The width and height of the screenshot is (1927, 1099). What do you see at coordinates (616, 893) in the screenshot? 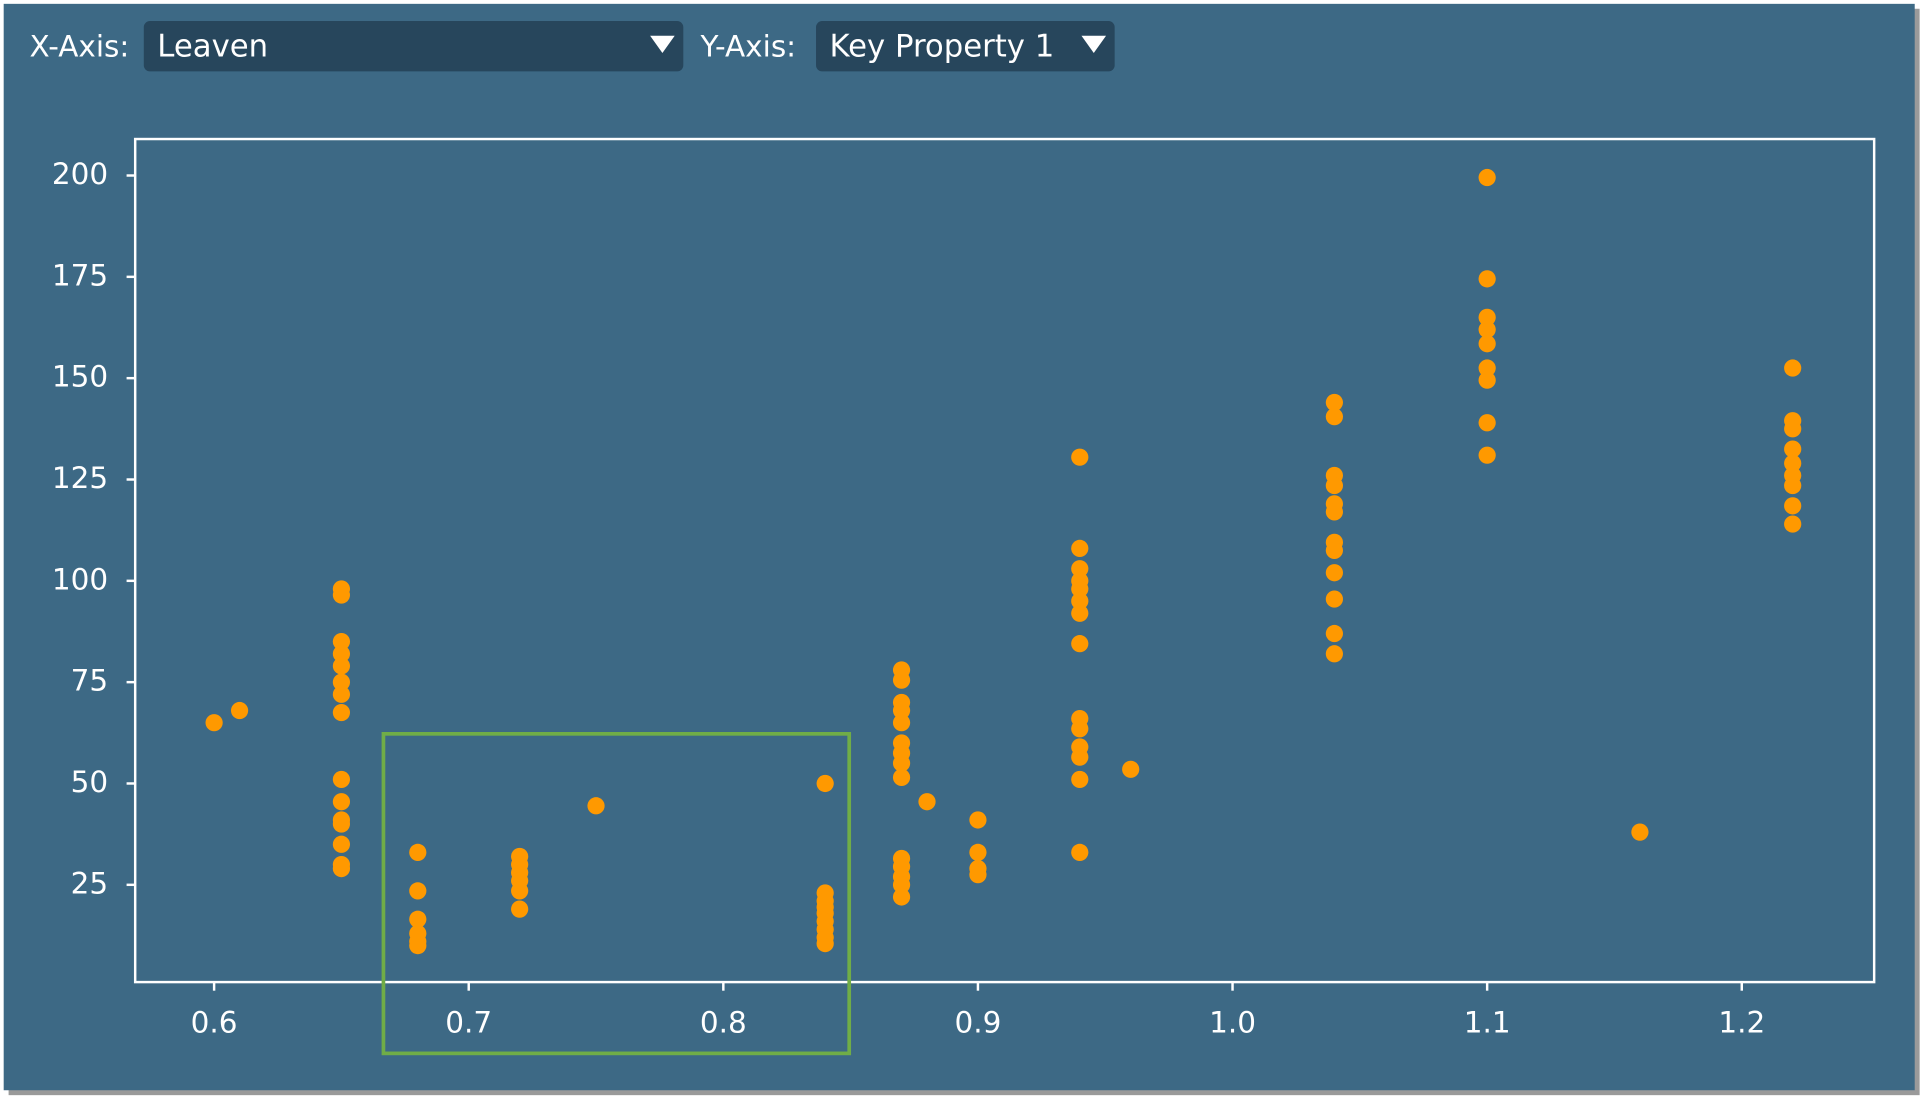
I see `highlight-box` at bounding box center [616, 893].